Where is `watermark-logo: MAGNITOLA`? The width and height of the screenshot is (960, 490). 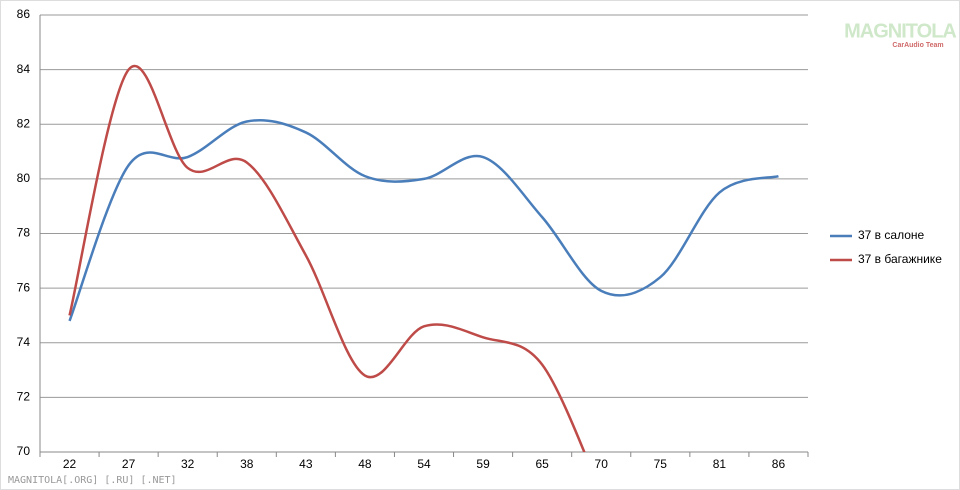 watermark-logo: MAGNITOLA is located at coordinates (900, 31).